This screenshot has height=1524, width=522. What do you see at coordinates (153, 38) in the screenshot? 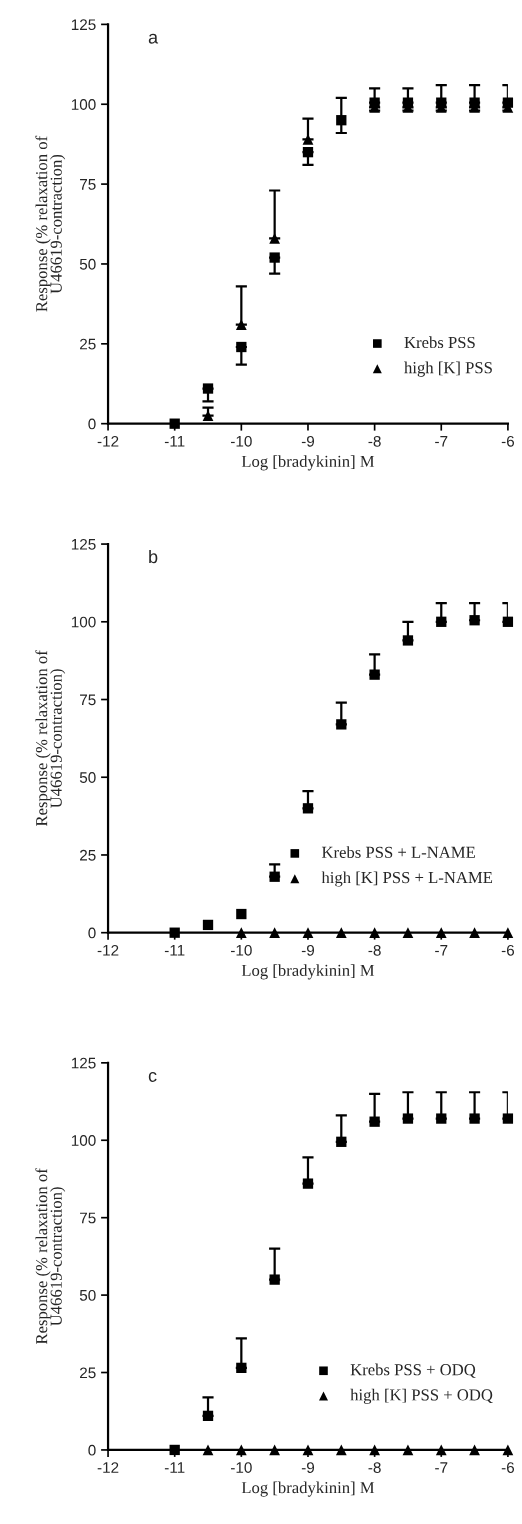
I see `annotation: a` at bounding box center [153, 38].